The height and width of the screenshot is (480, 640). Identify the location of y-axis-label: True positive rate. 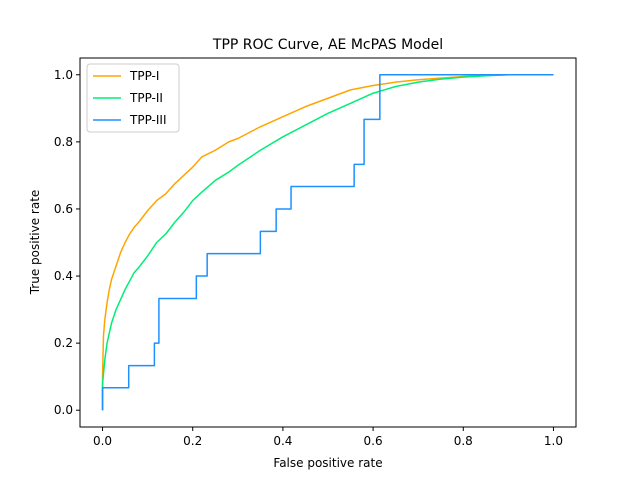
(35, 243).